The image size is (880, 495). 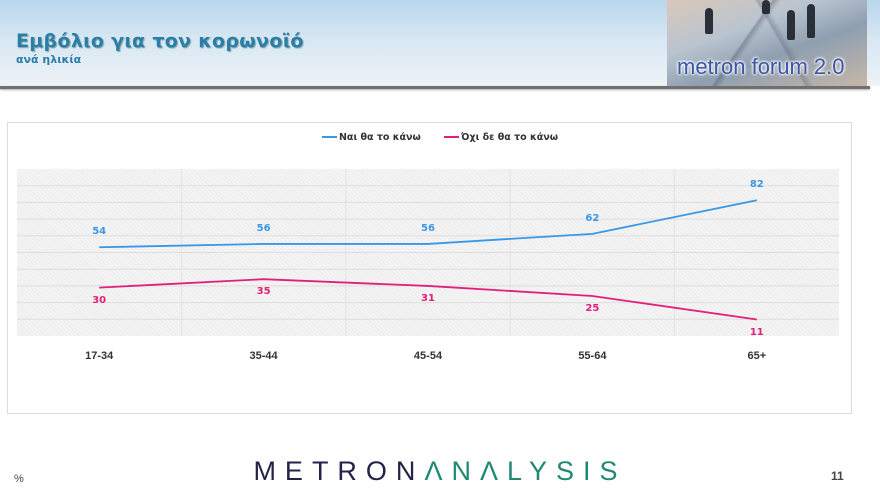 I want to click on data-label: 30, so click(x=99, y=300).